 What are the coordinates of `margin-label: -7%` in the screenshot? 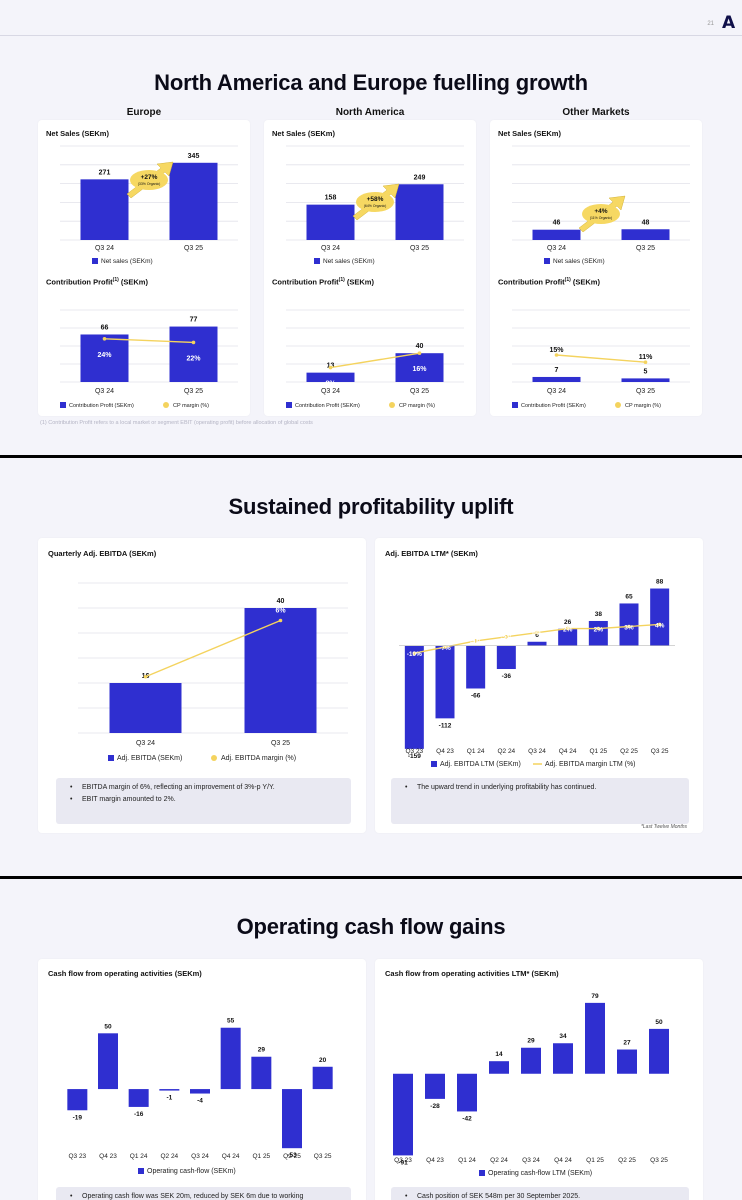 It's located at (445, 648).